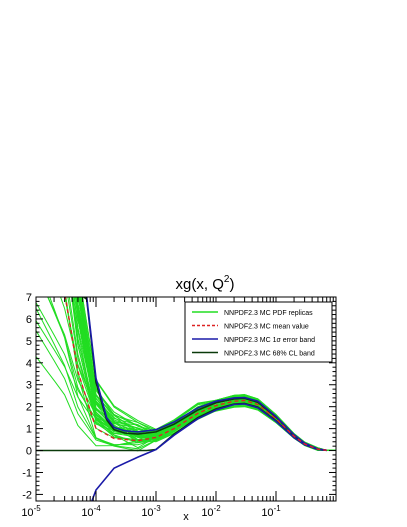 The height and width of the screenshot is (527, 407). Describe the element at coordinates (266, 327) in the screenshot. I see `legend-label: NNPDF2.3 MC mean value` at that location.